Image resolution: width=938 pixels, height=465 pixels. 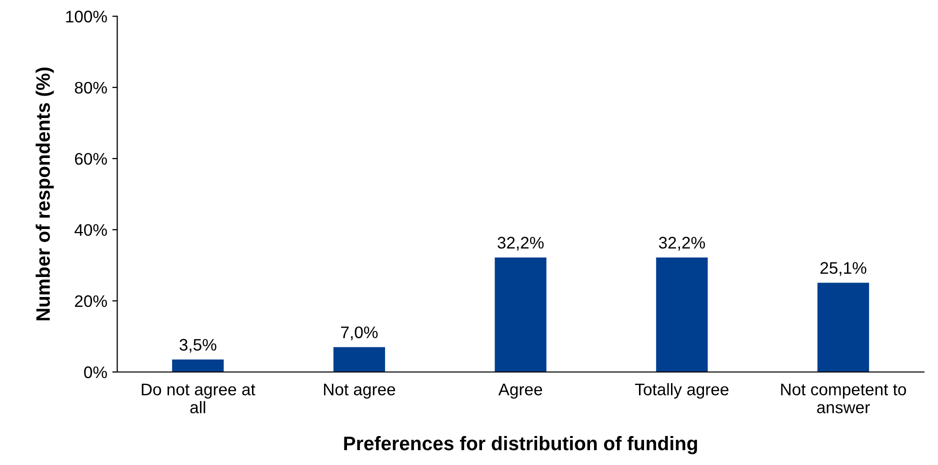 What do you see at coordinates (360, 391) in the screenshot?
I see `x-tick-label: Not agree` at bounding box center [360, 391].